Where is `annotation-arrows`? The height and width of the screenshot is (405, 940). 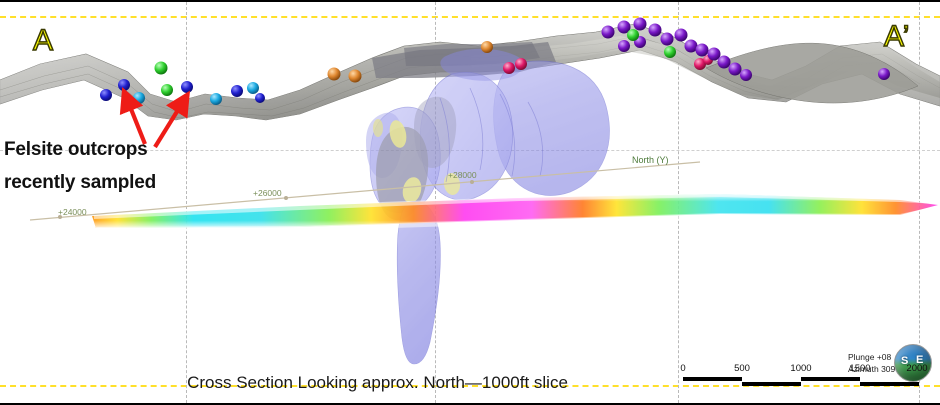 annotation-arrows is located at coordinates (154, 117).